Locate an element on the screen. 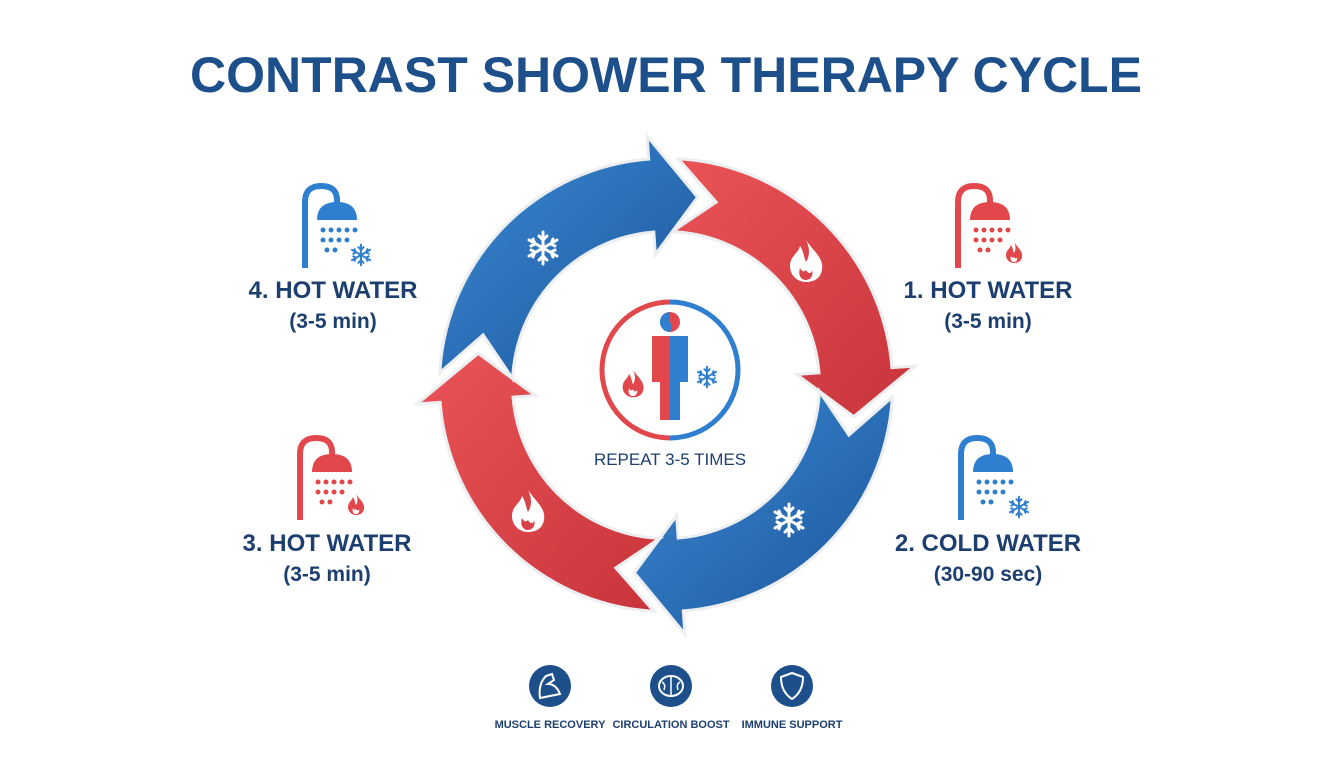 The image size is (1344, 768). benefit-label: CIRCULATION BOOST is located at coordinates (670, 725).